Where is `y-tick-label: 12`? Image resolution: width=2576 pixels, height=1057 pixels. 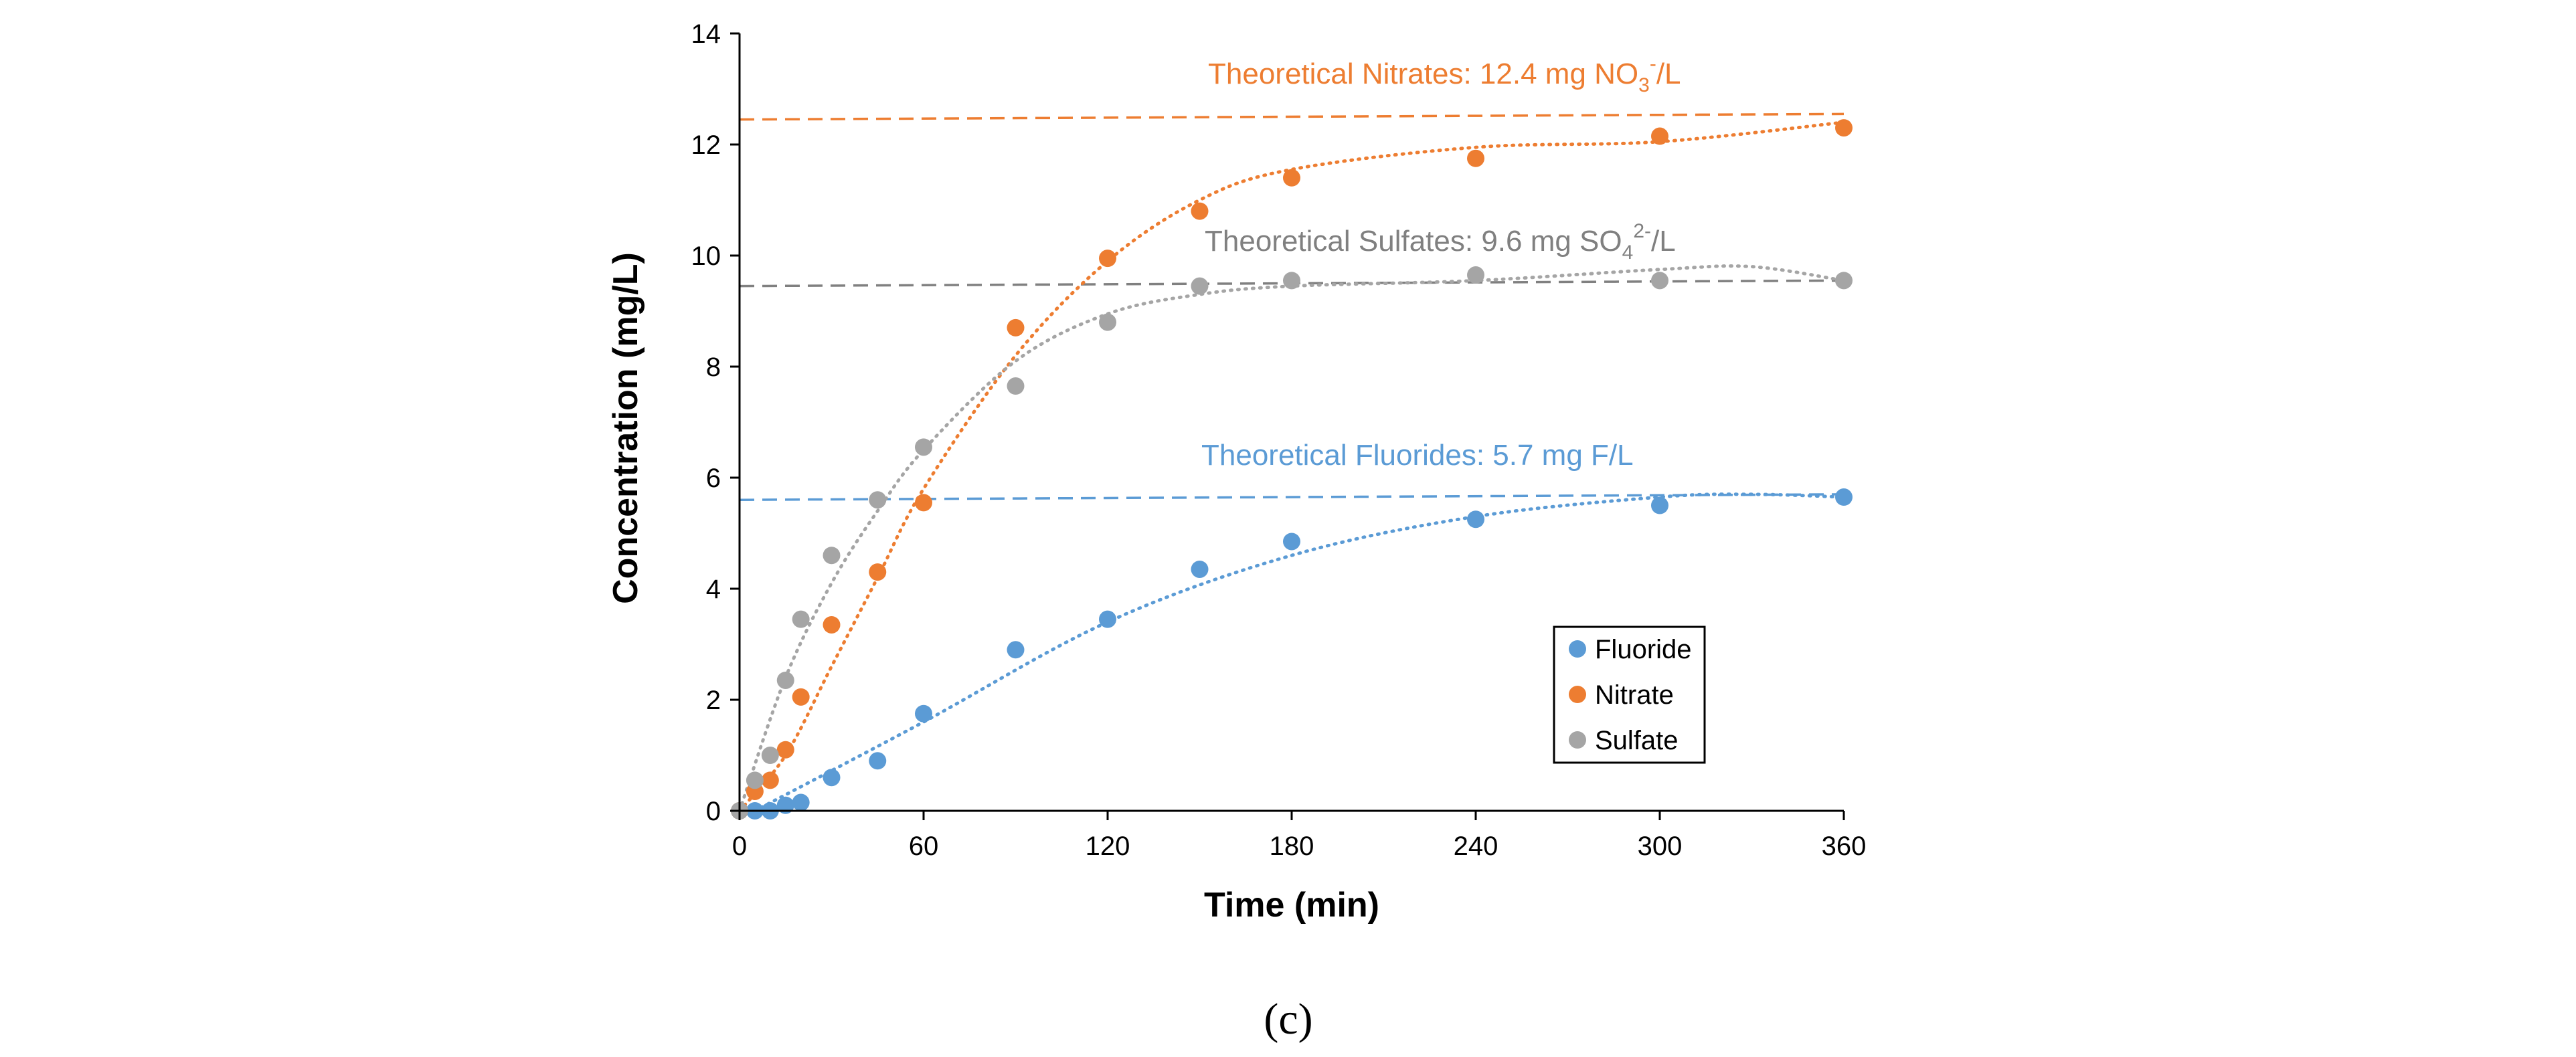 y-tick-label: 12 is located at coordinates (706, 145).